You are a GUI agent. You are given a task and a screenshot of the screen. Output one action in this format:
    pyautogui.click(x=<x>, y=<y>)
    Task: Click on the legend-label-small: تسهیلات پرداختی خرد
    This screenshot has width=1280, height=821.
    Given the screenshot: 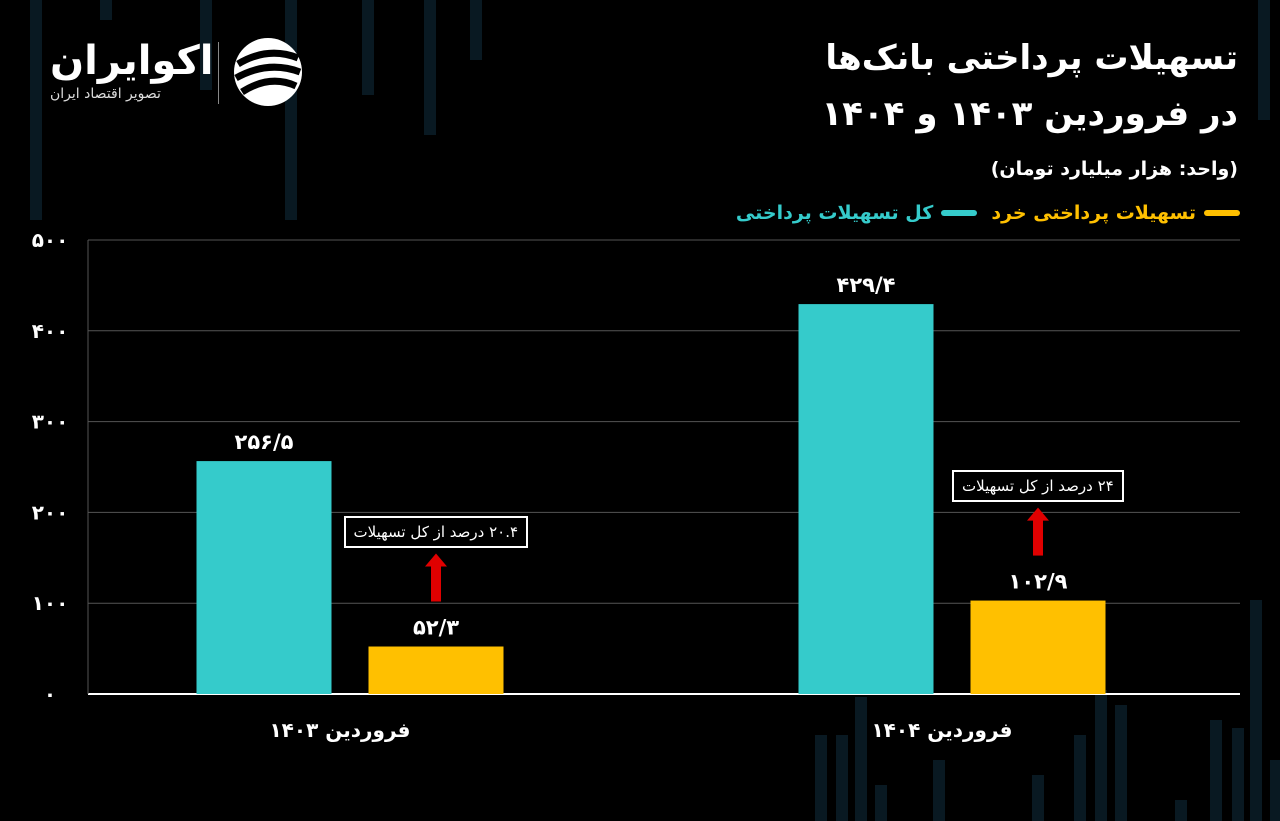 What is the action you would take?
    pyautogui.click(x=1093, y=213)
    